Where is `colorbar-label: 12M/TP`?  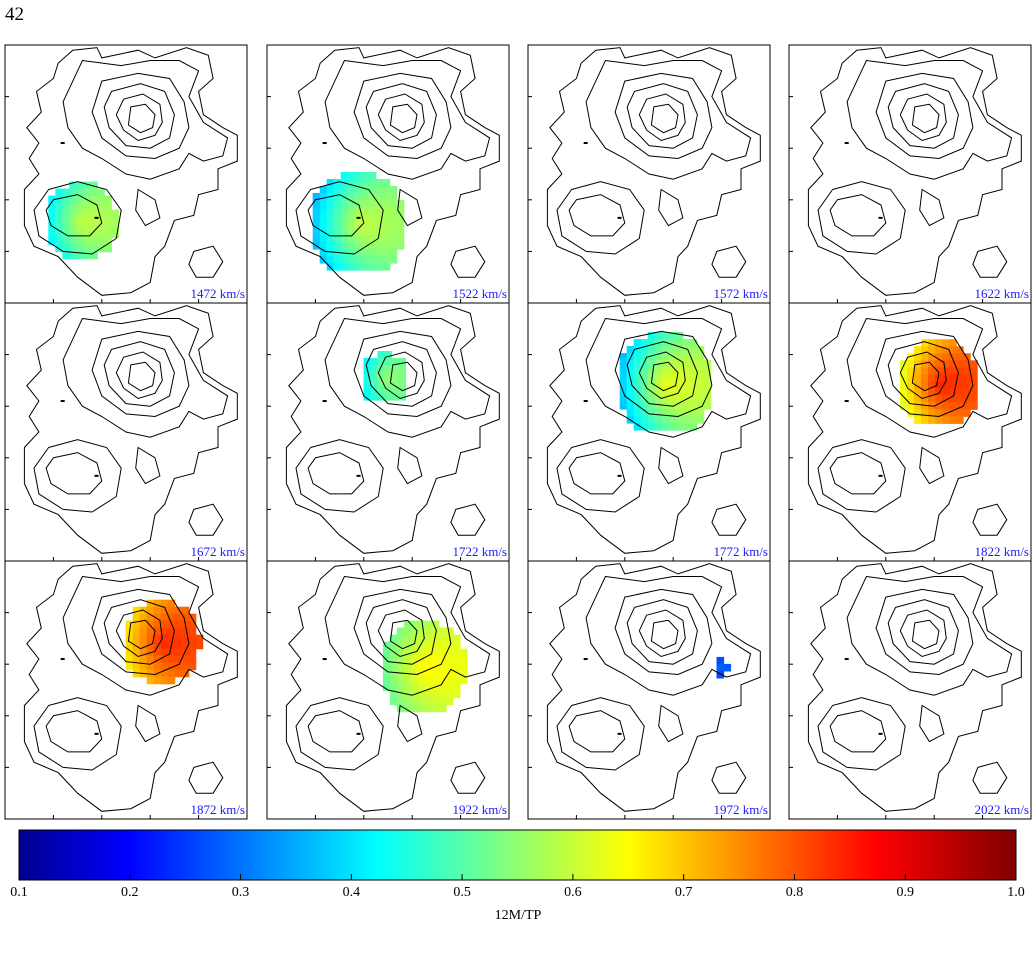 colorbar-label: 12M/TP is located at coordinates (518, 915).